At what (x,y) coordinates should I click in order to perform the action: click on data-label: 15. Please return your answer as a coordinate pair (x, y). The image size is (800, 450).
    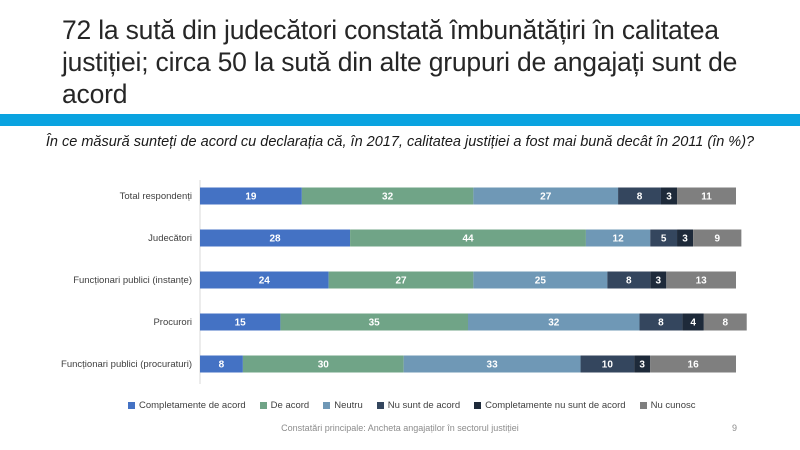
    Looking at the image, I should click on (241, 323).